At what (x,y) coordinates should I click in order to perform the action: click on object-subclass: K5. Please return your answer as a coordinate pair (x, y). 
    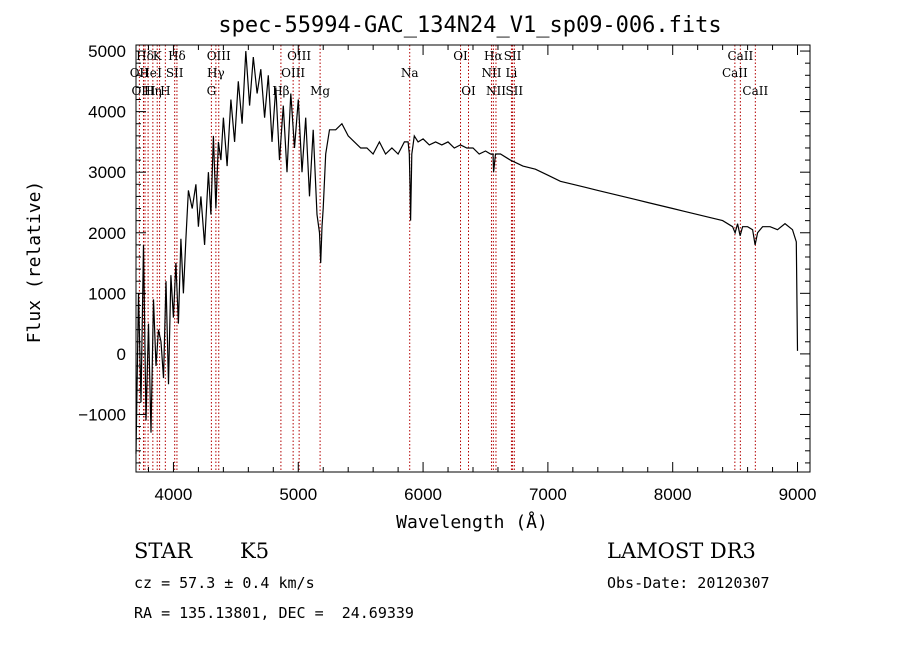
    Looking at the image, I should click on (255, 551).